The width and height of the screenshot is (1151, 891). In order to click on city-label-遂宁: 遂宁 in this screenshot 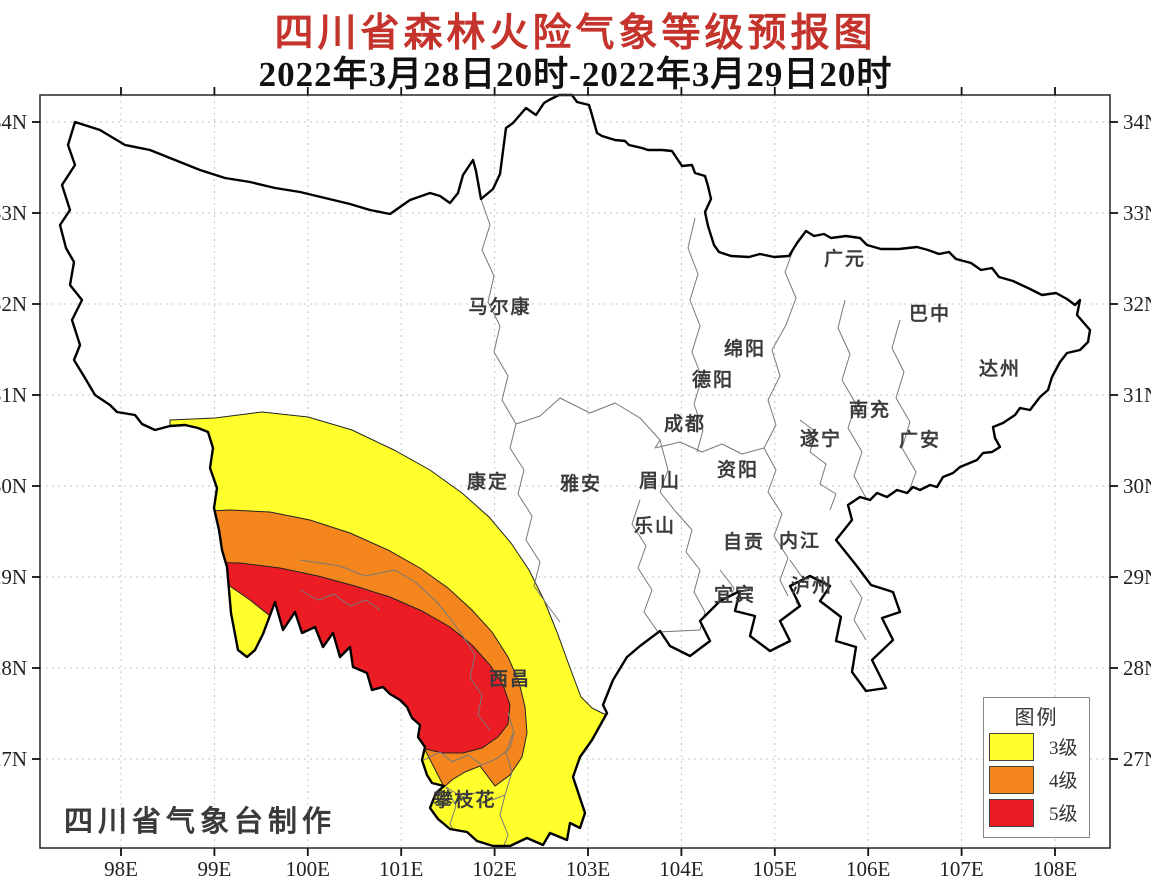, I will do `click(821, 438)`.